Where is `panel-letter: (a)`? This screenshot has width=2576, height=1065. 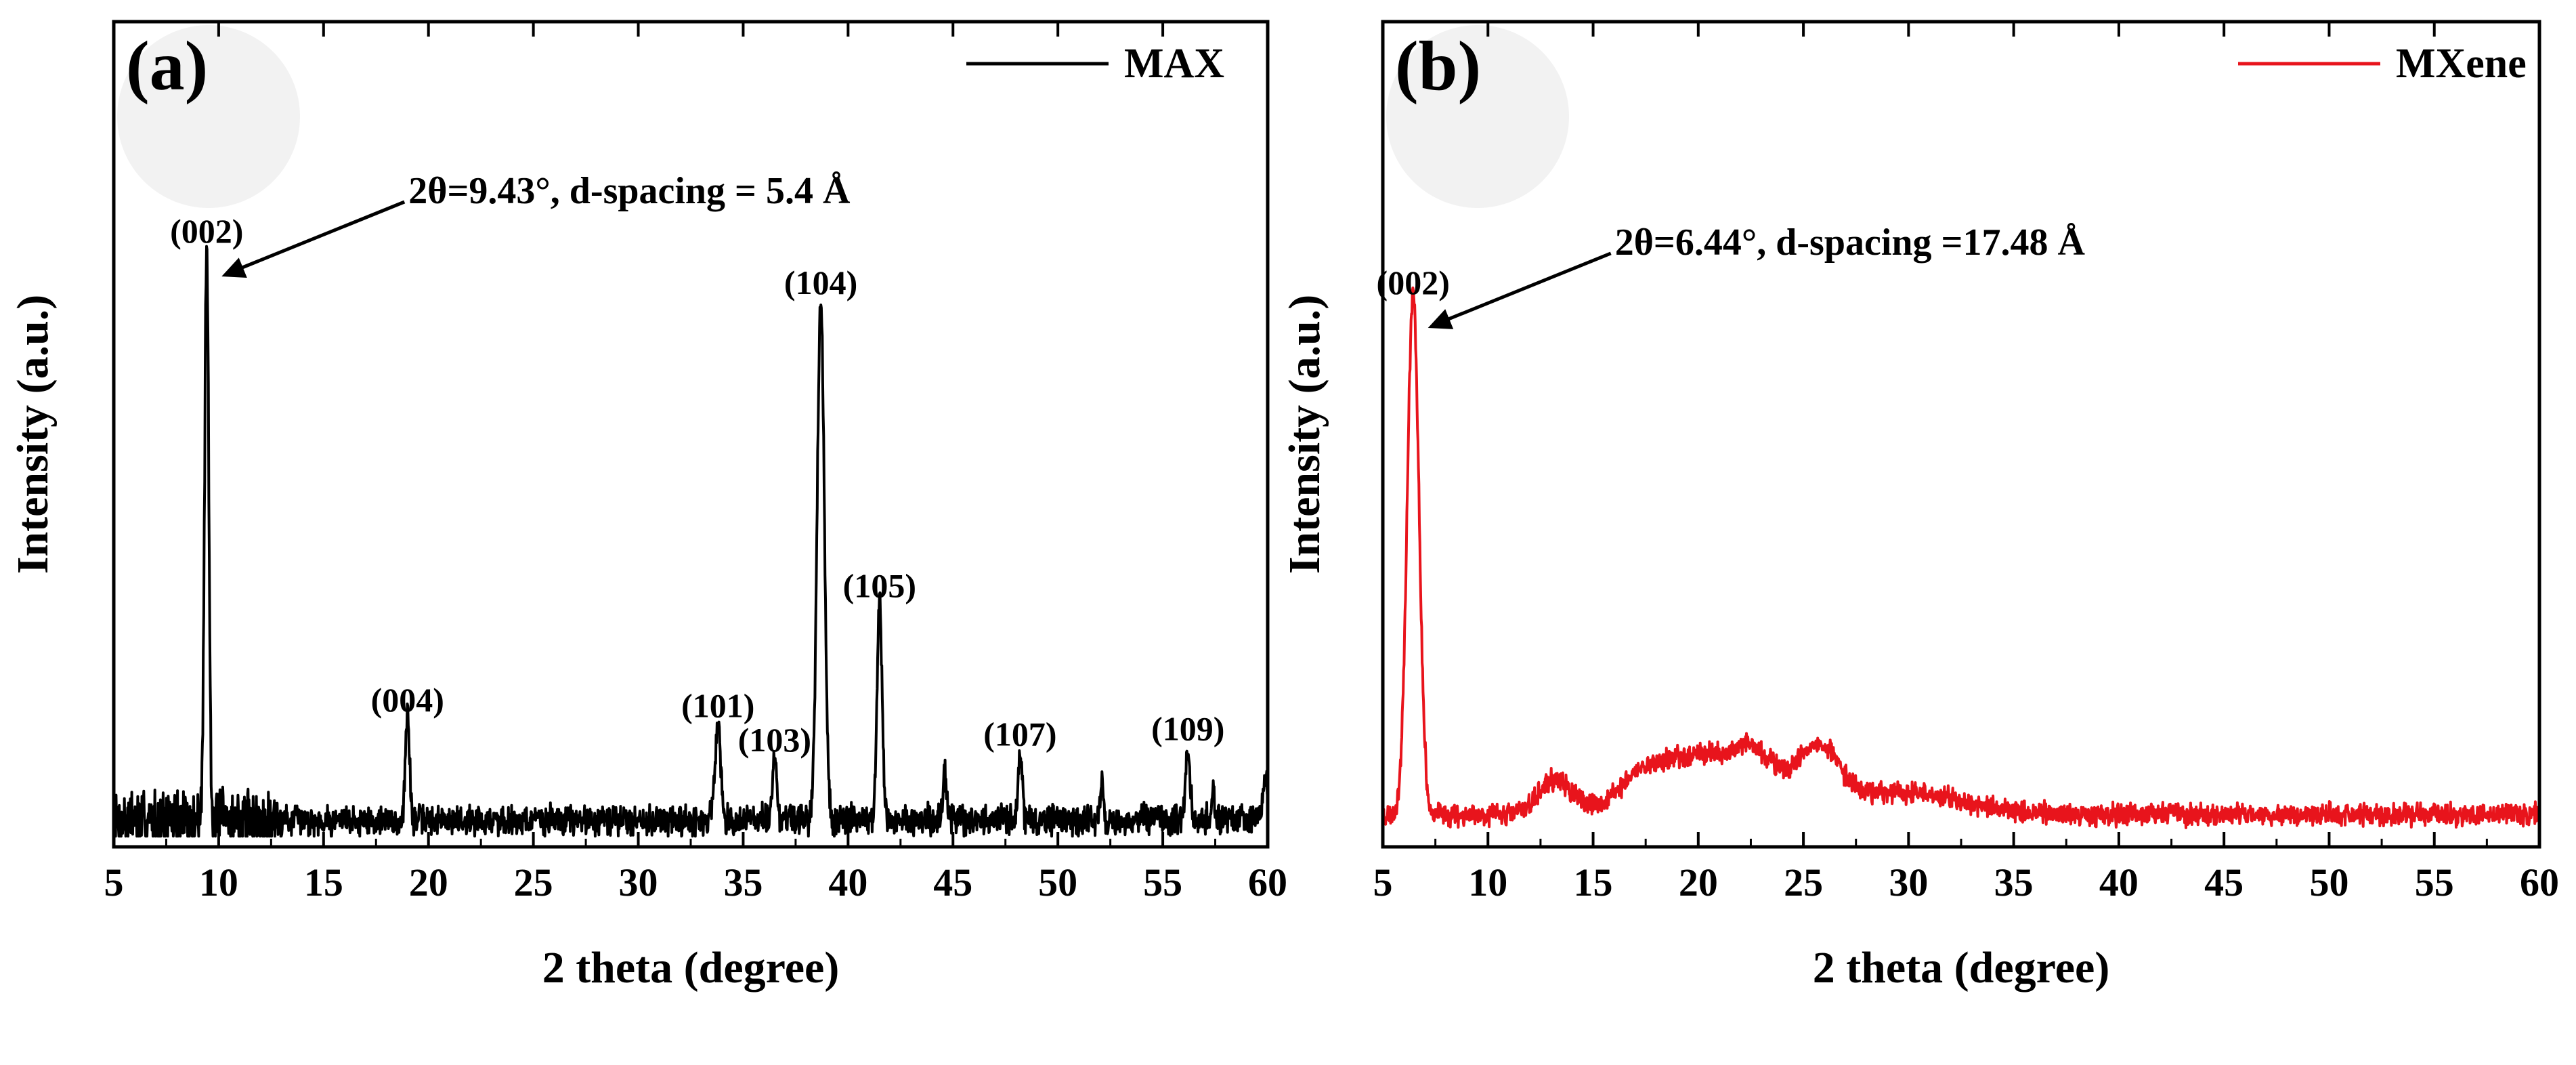 panel-letter: (a) is located at coordinates (167, 66).